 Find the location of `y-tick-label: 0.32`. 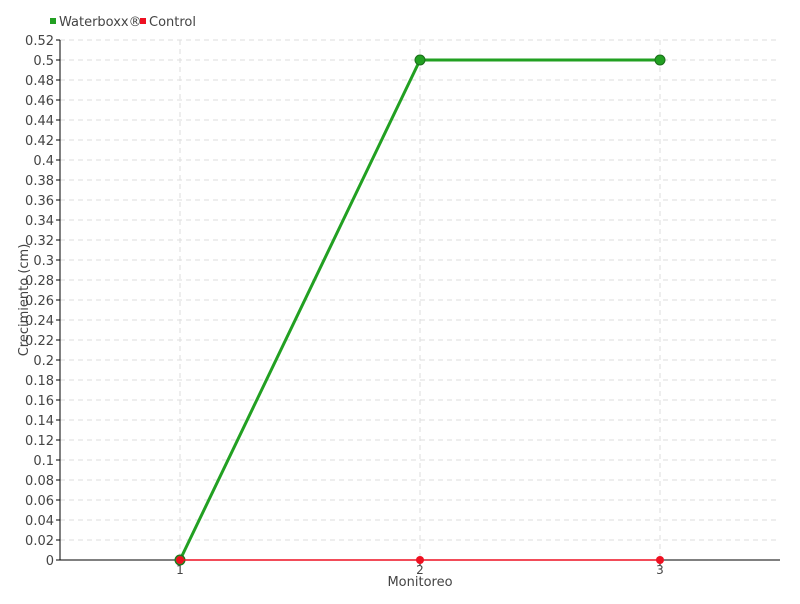

y-tick-label: 0.32 is located at coordinates (39, 241).